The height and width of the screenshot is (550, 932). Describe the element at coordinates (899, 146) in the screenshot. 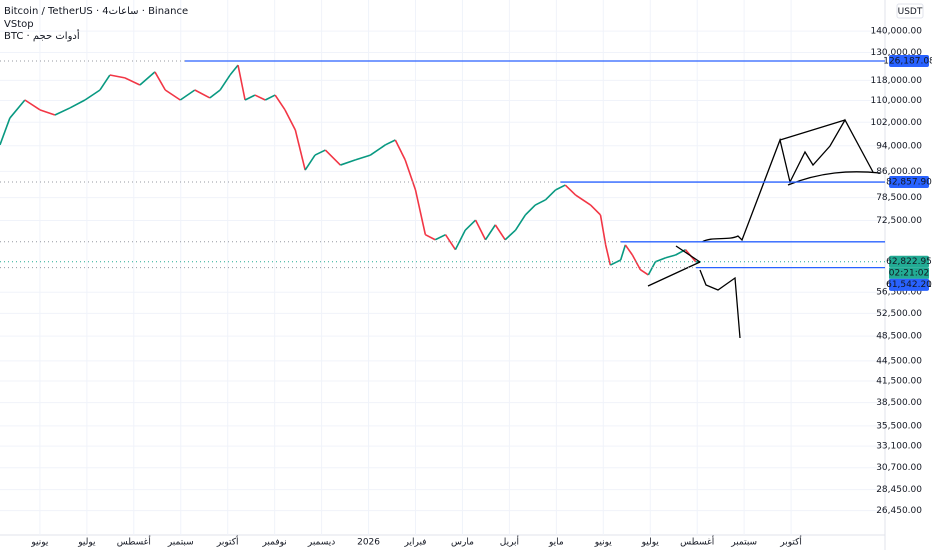

I see `y-tick-label: 94,000.00` at that location.